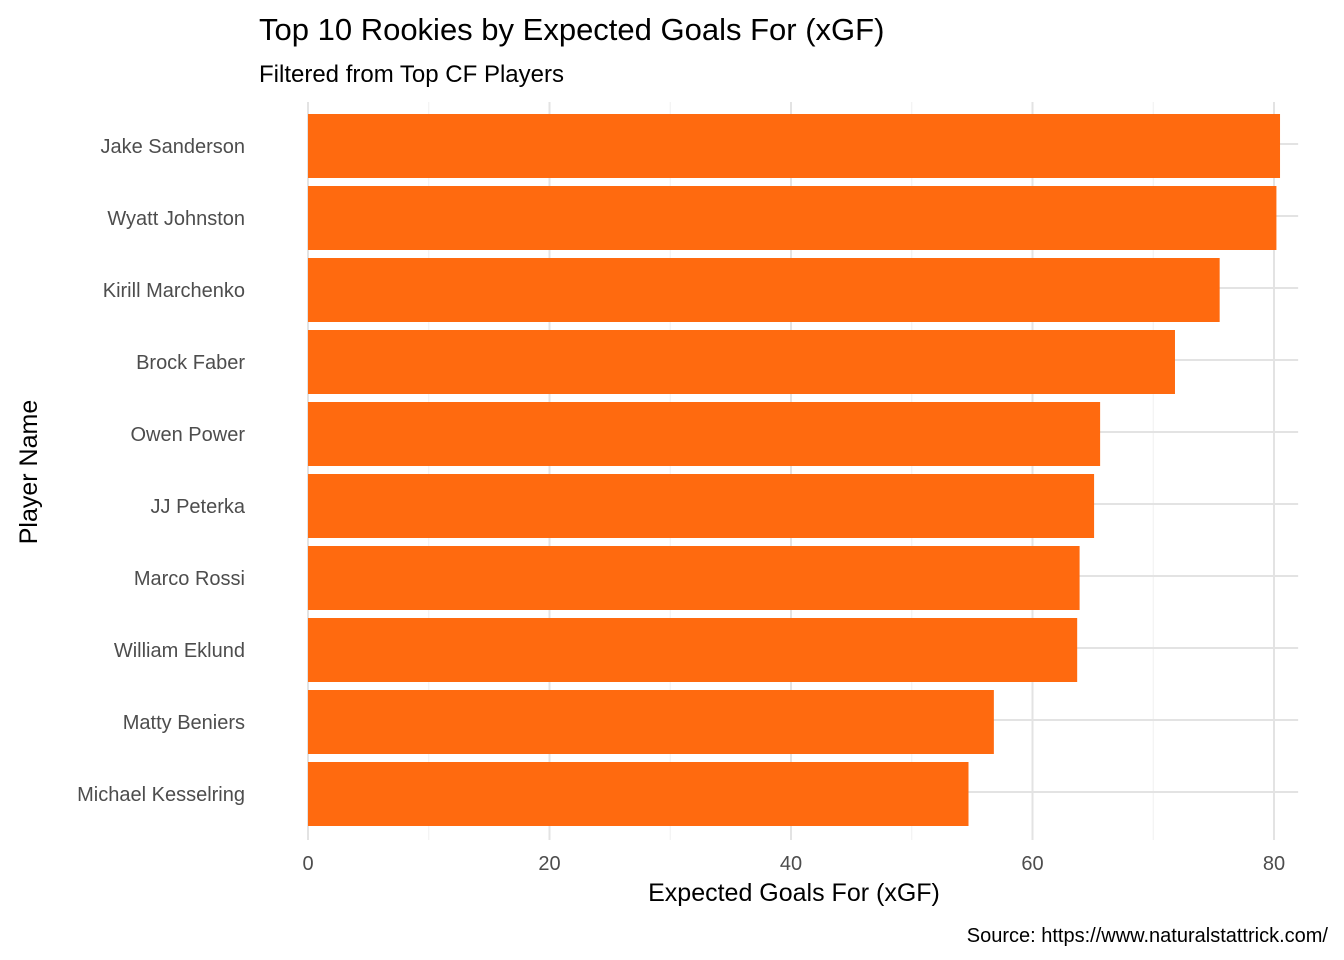 This screenshot has height=960, width=1344. What do you see at coordinates (549, 864) in the screenshot?
I see `x-tick-label: 20` at bounding box center [549, 864].